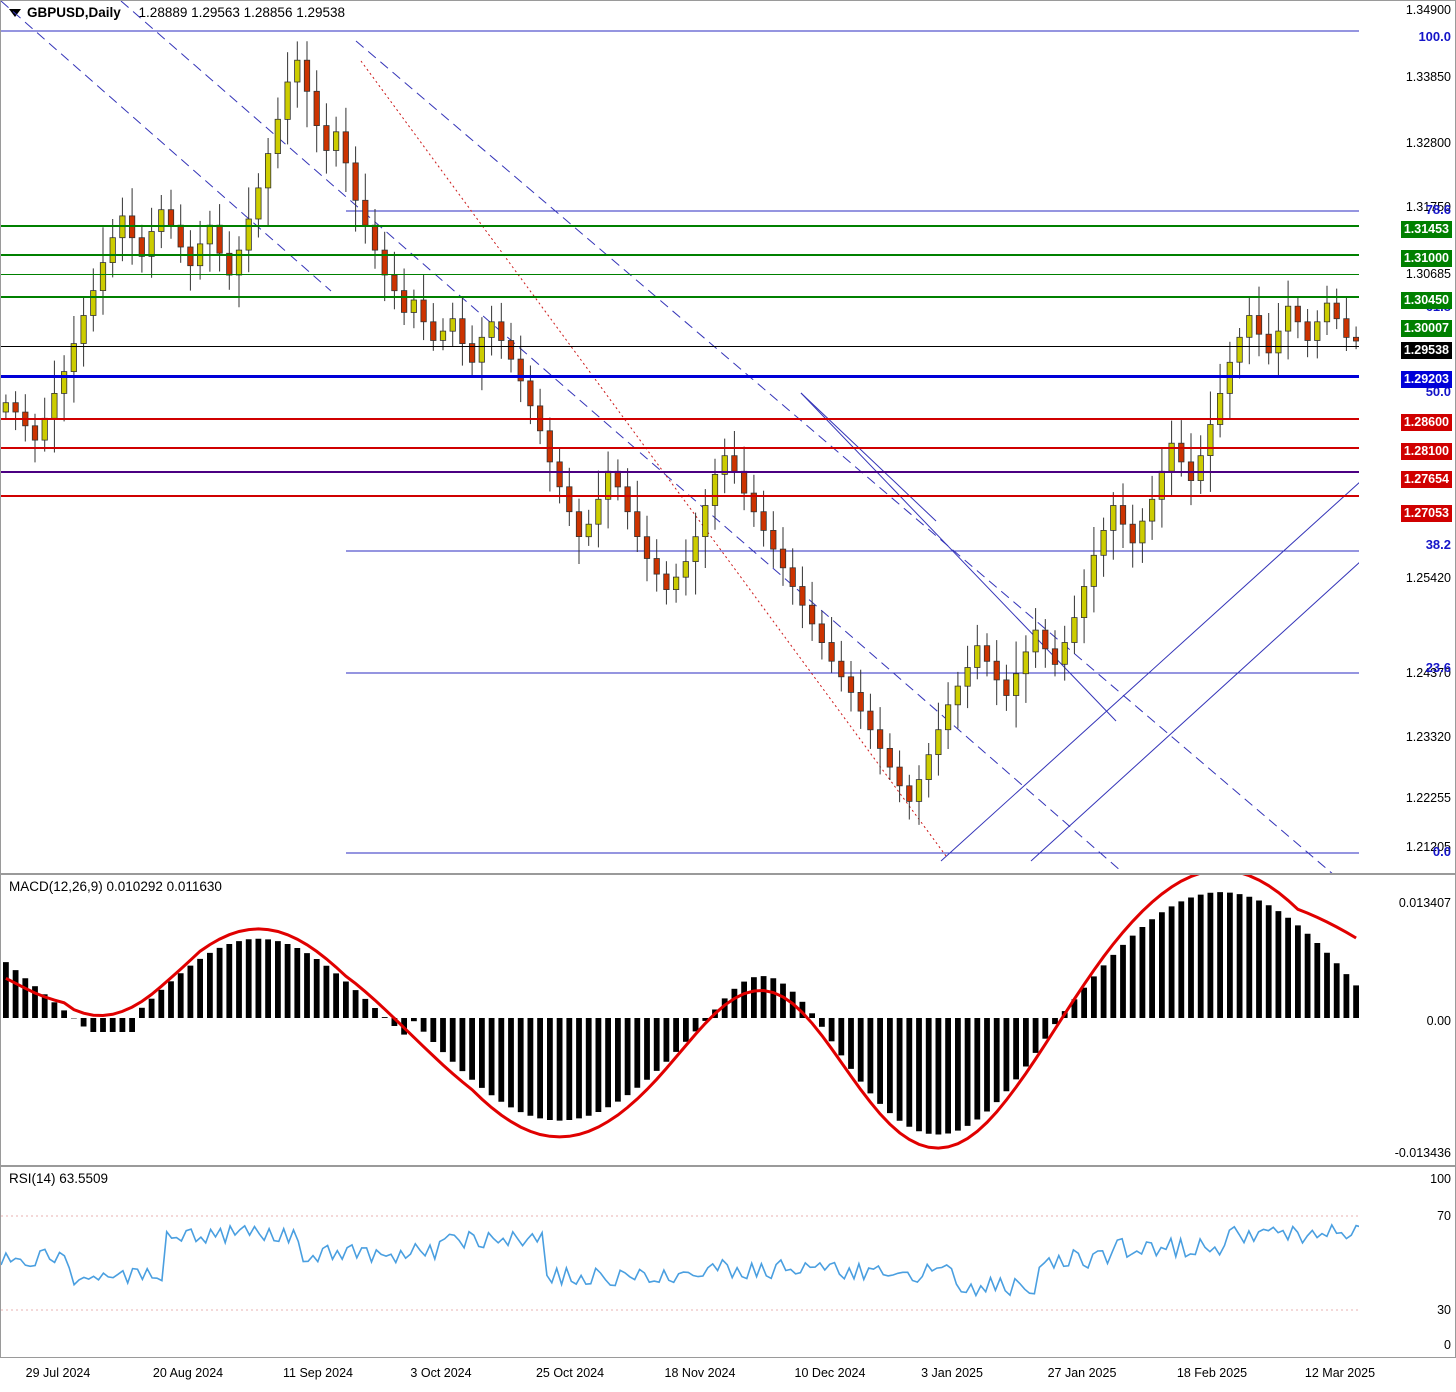 This screenshot has width=1456, height=1392. I want to click on time-label: 12 Mar 2025, so click(1340, 1373).